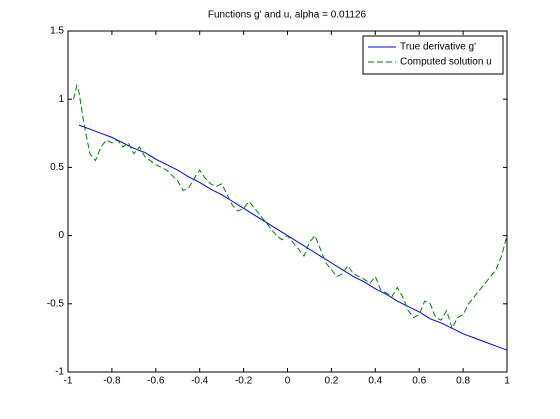 The image size is (560, 419). What do you see at coordinates (200, 381) in the screenshot?
I see `x-tick-label: -0.4` at bounding box center [200, 381].